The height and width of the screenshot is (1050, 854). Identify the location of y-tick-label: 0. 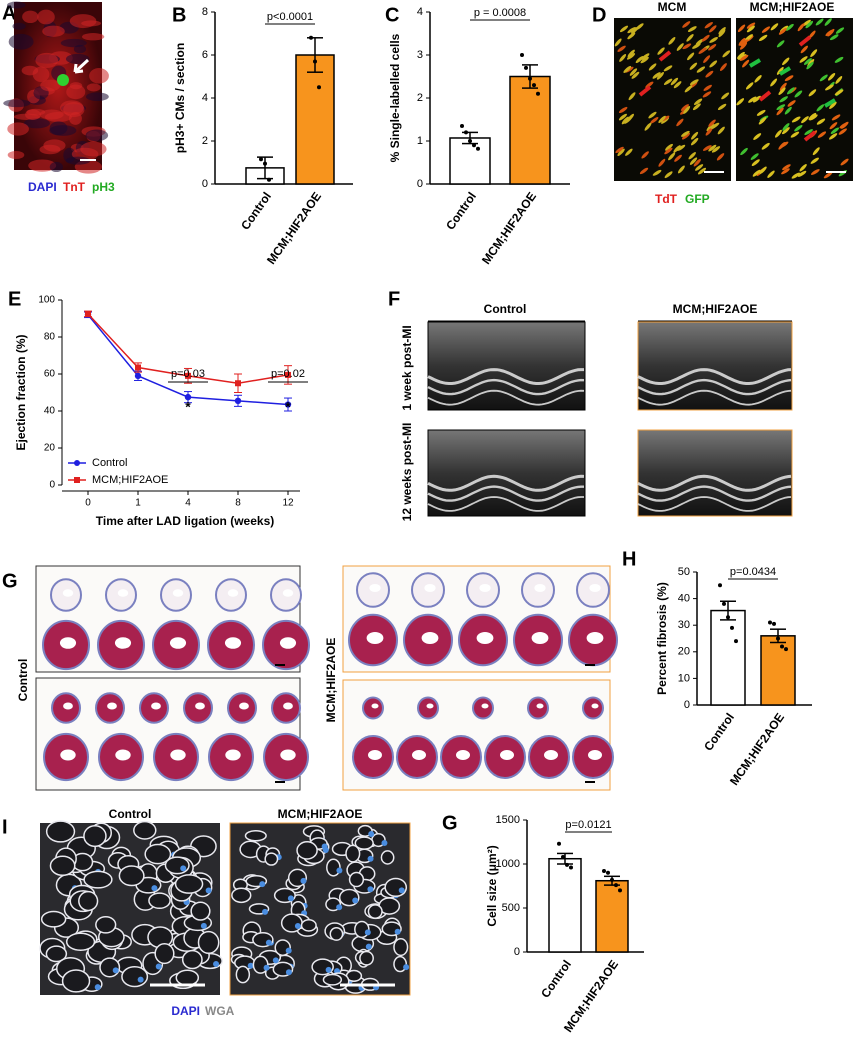
(420, 184).